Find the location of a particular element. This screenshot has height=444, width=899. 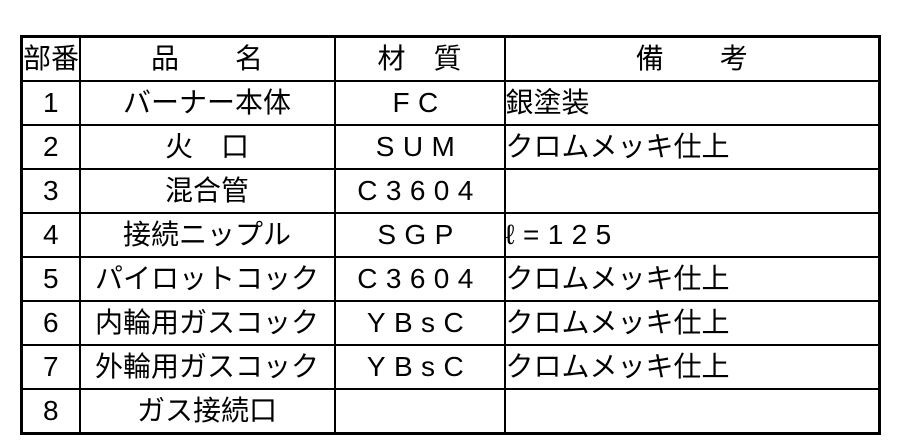

header-remarks: 備 考 is located at coordinates (692, 58).